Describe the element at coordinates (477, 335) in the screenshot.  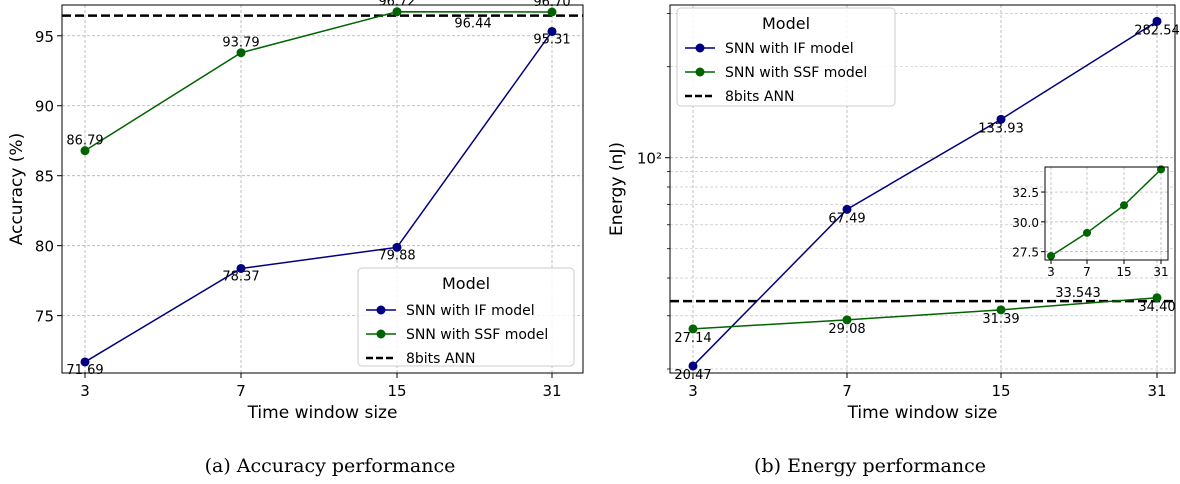
I see `legend-entry-a: SNN with SSF model` at that location.